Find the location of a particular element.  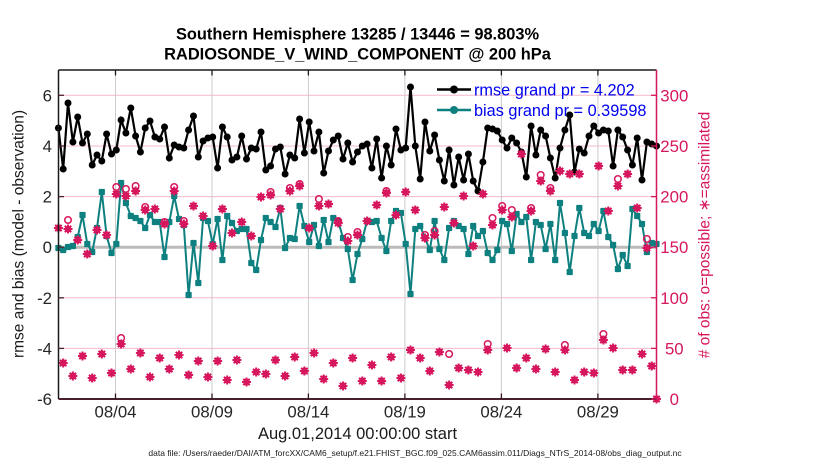

svg-text: 200 is located at coordinates (674, 197).